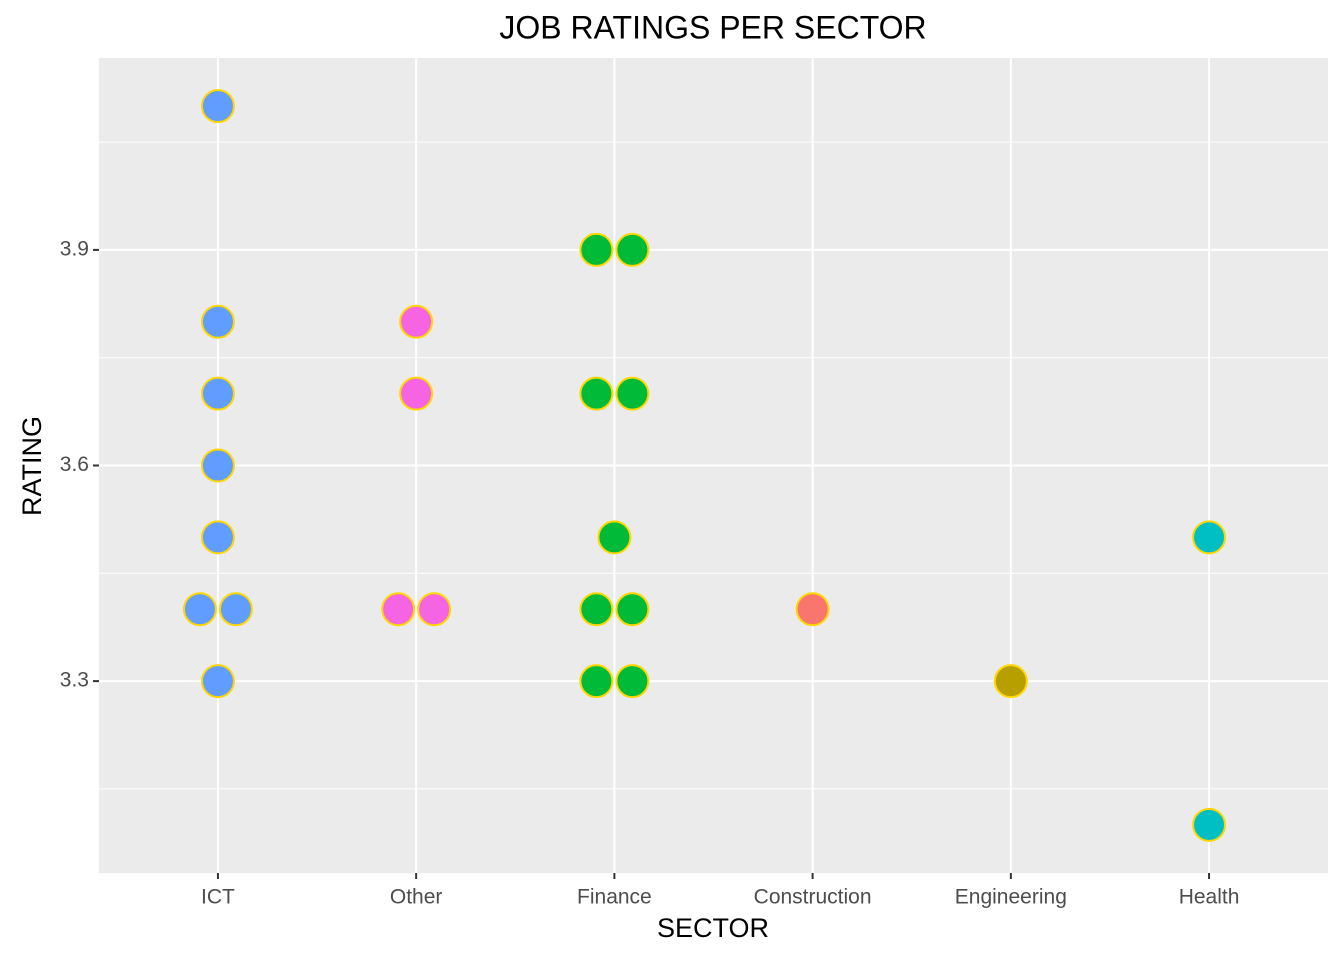 The height and width of the screenshot is (960, 1344). I want to click on y-tick-label: 3.9, so click(74, 248).